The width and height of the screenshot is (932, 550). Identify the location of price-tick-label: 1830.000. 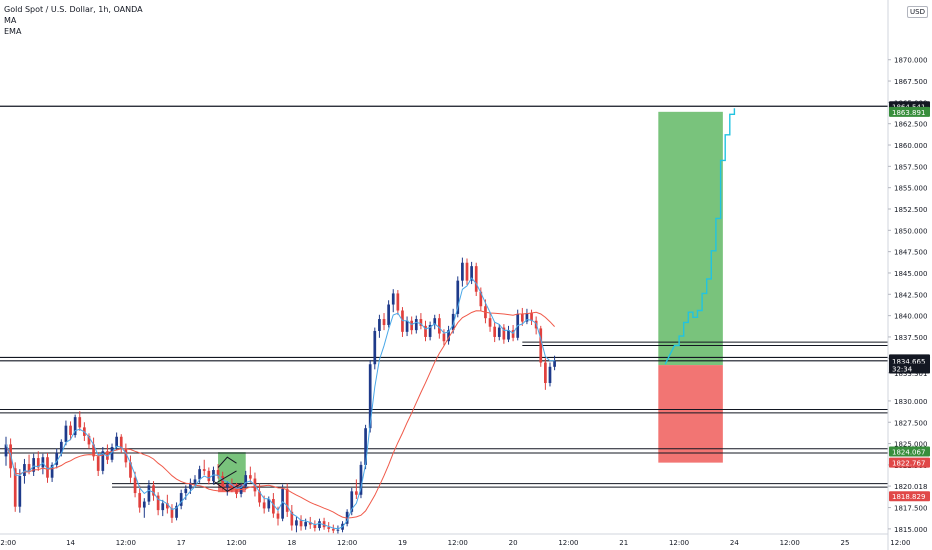
(910, 402).